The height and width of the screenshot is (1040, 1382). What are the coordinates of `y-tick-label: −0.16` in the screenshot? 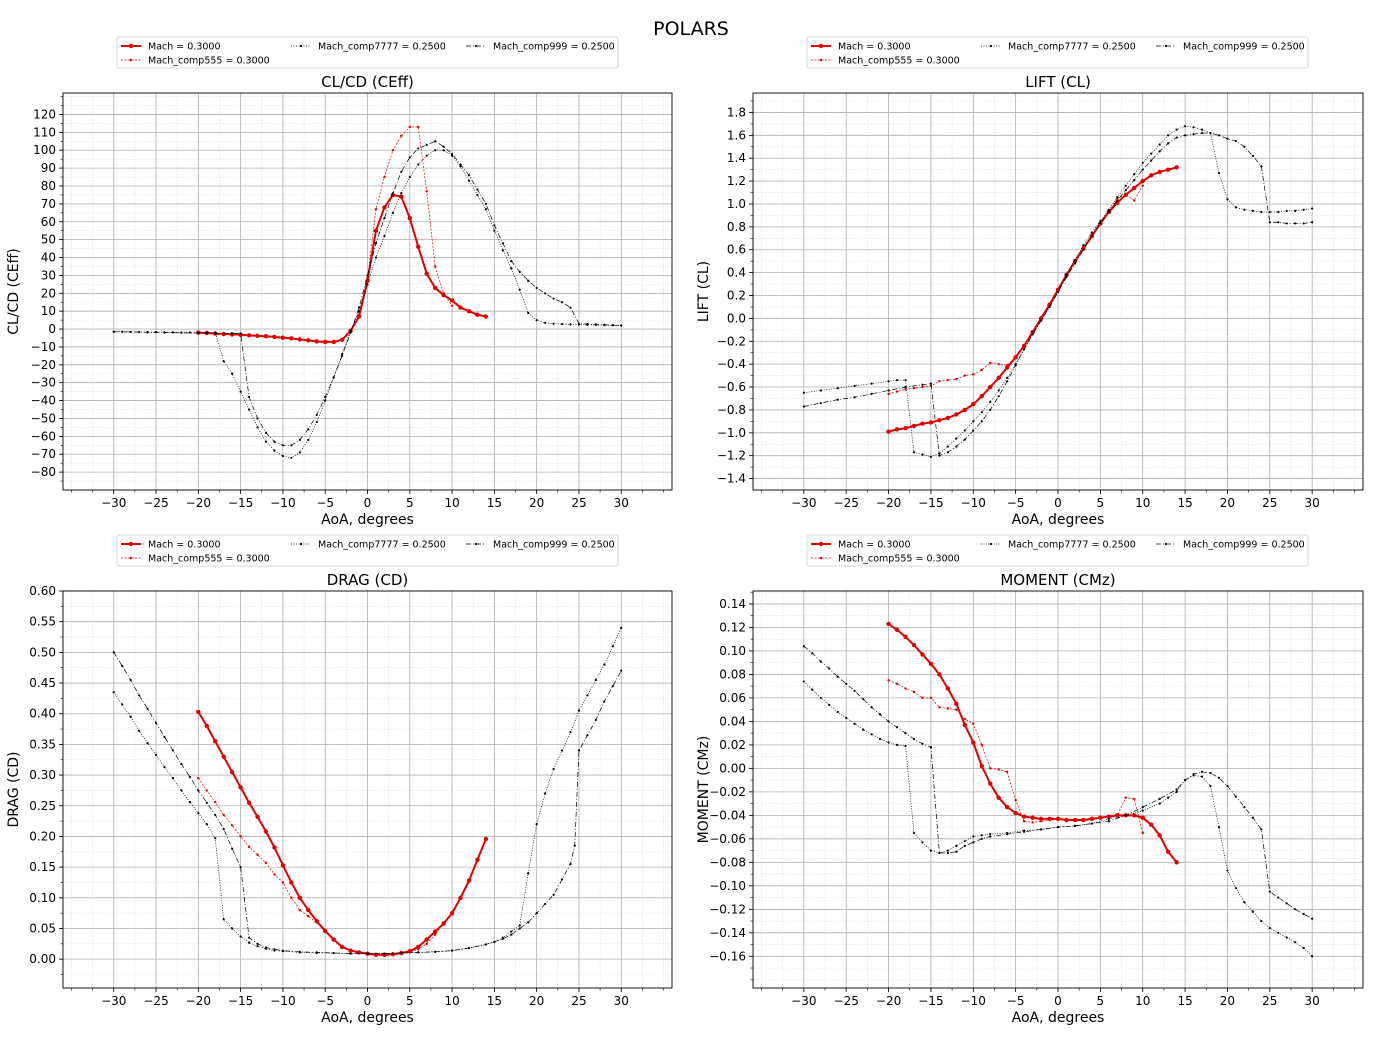 It's located at (727, 956).